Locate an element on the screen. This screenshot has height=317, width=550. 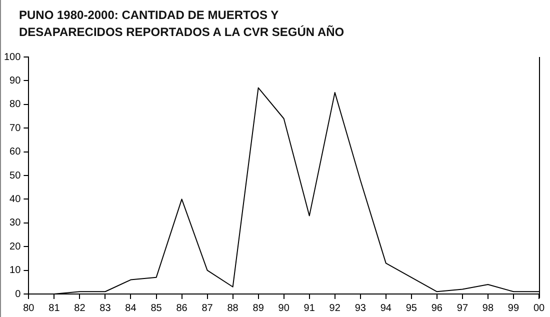
y-tick-label: 50 is located at coordinates (16, 176).